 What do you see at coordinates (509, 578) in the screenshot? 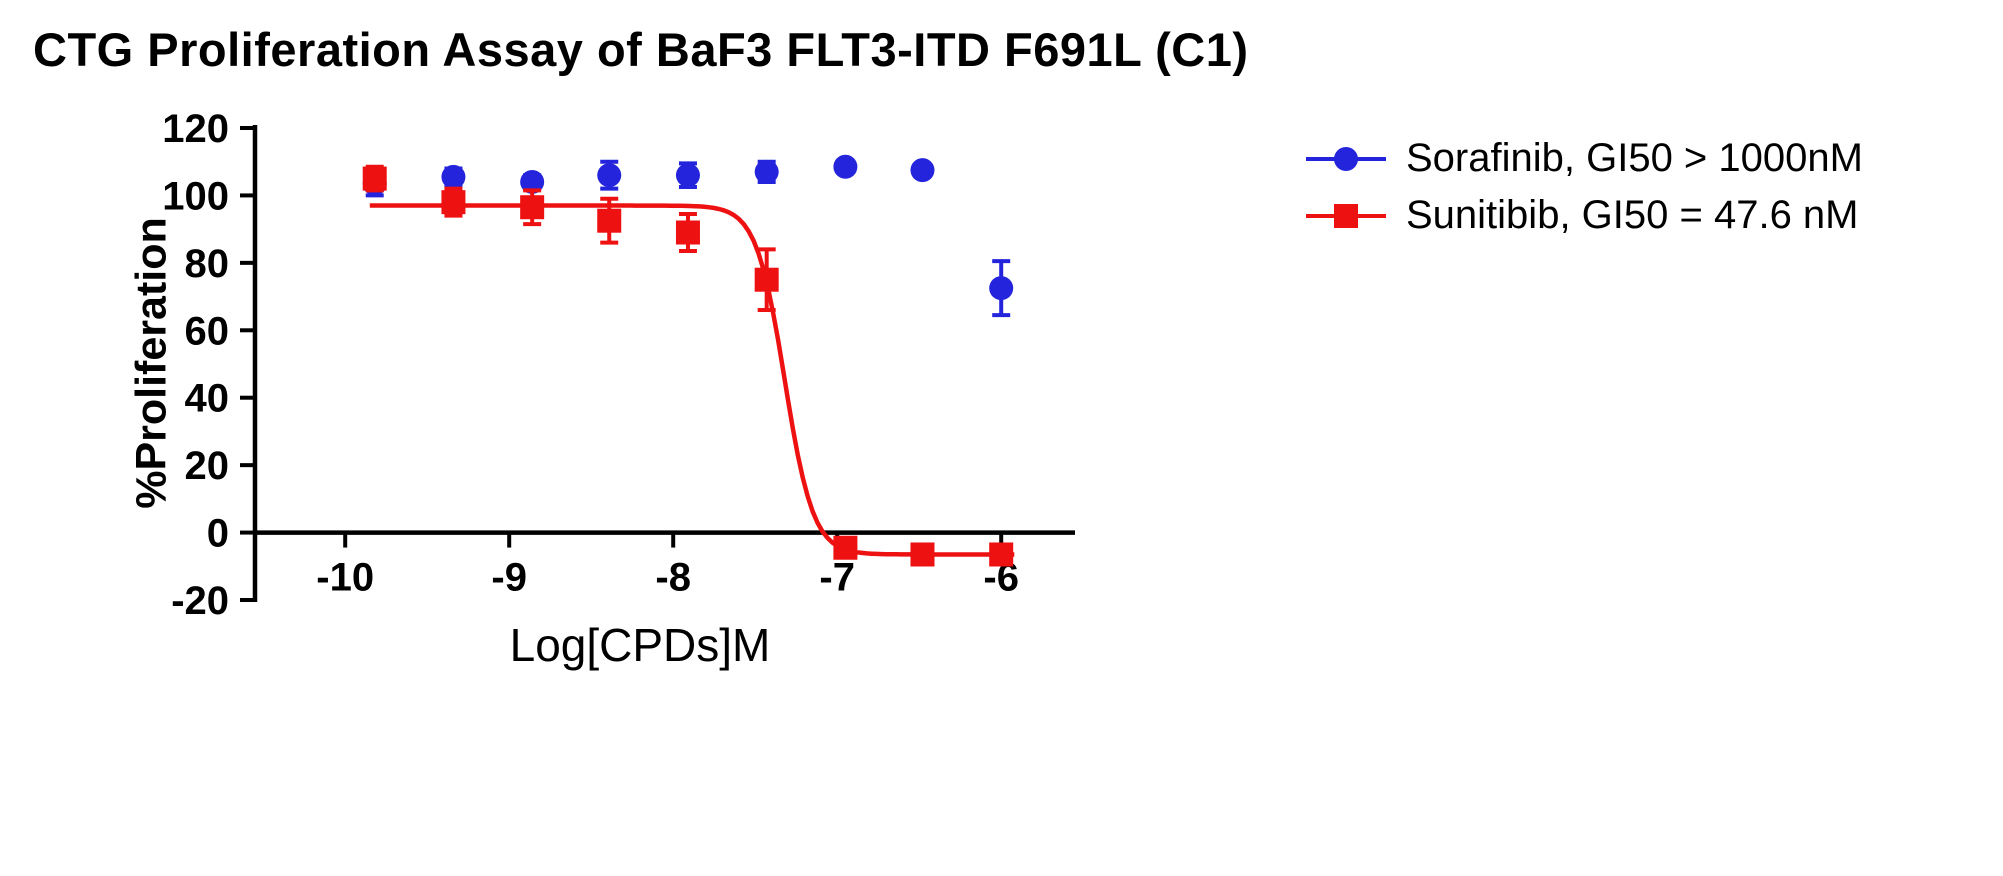
I see `x-tick-label: -9` at bounding box center [509, 578].